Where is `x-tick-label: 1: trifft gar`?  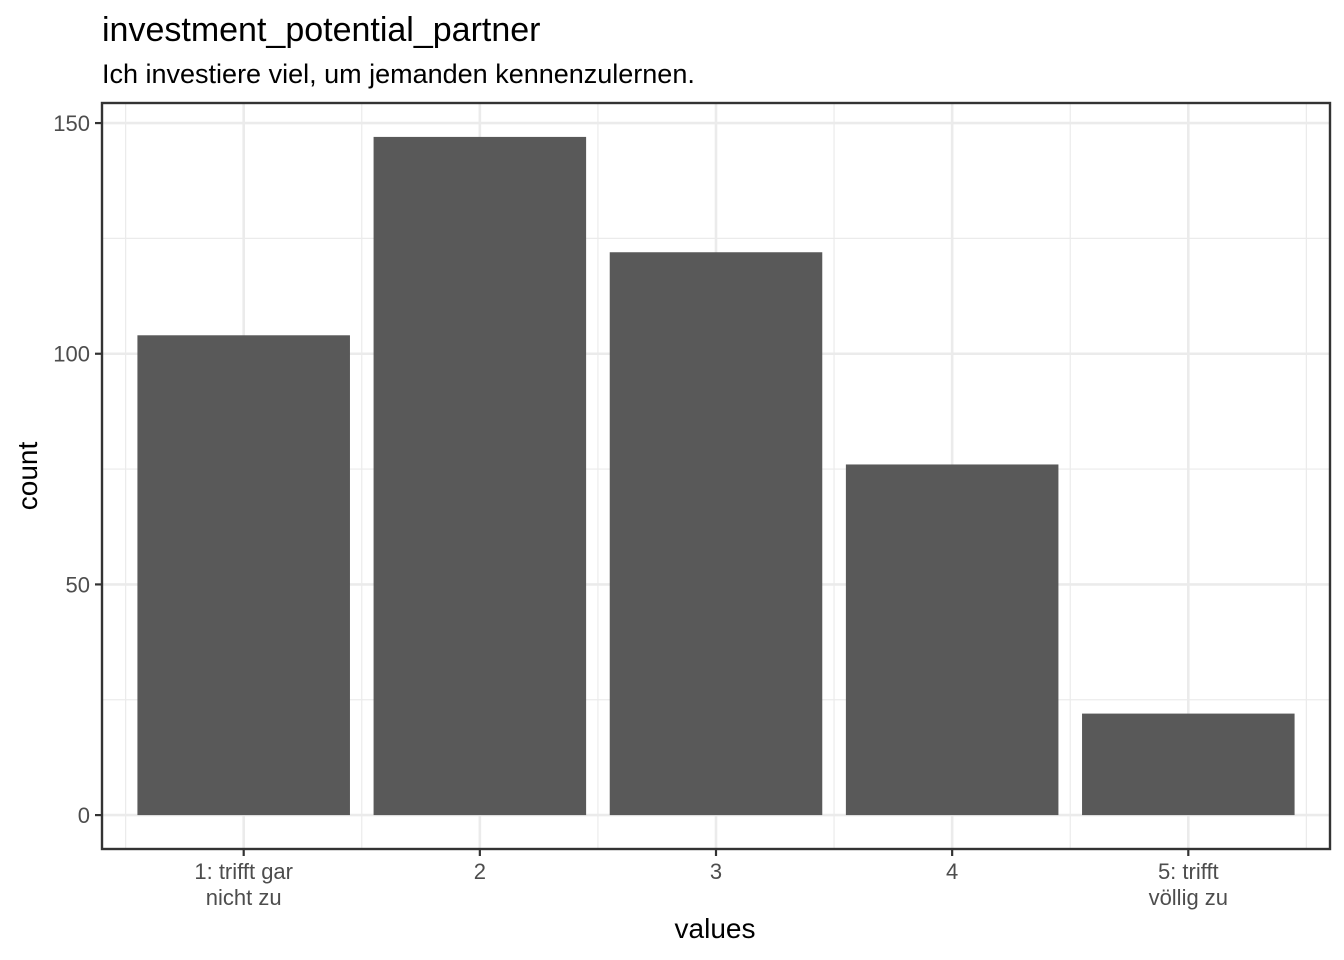
x-tick-label: 1: trifft gar is located at coordinates (243, 871).